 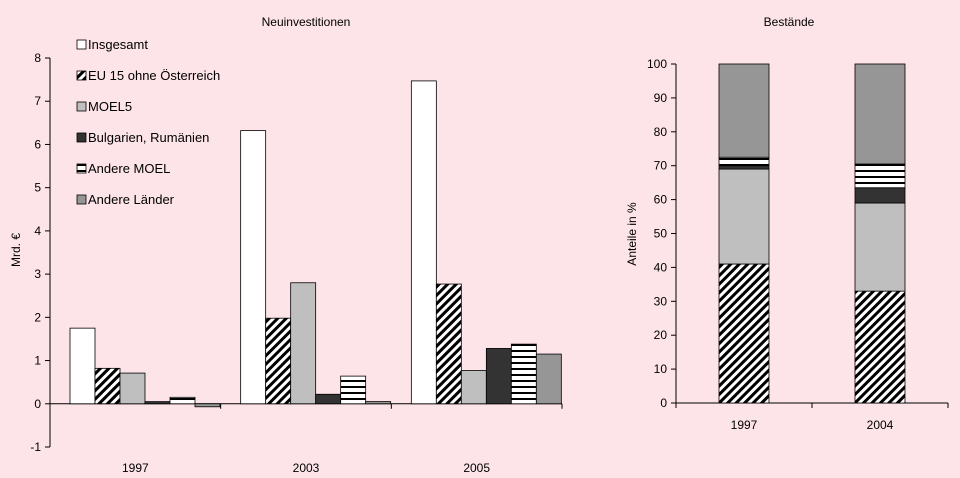 I want to click on left-x-tick-label: 1997, so click(x=135, y=468).